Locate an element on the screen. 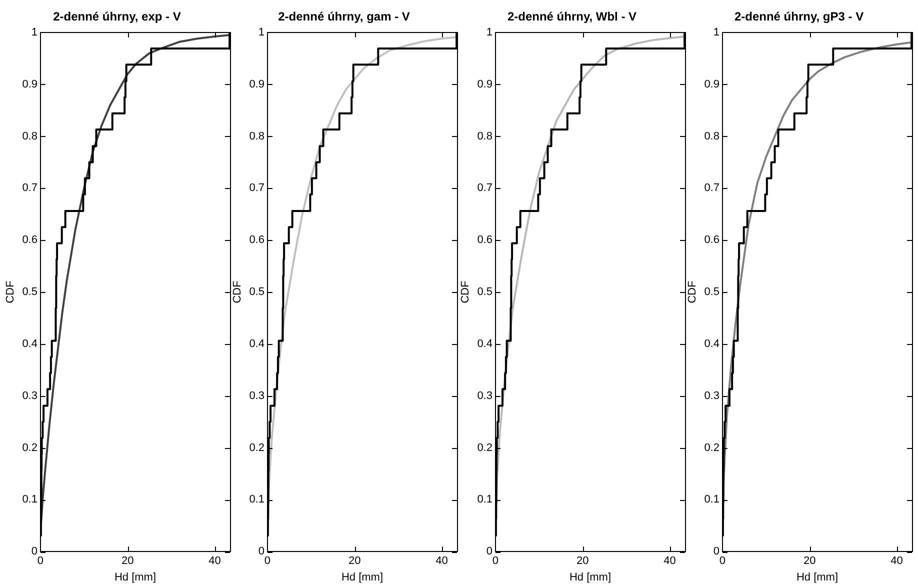 The height and width of the screenshot is (588, 918). chart-title: 2-denné úhrny, gP3 - V is located at coordinates (799, 17).